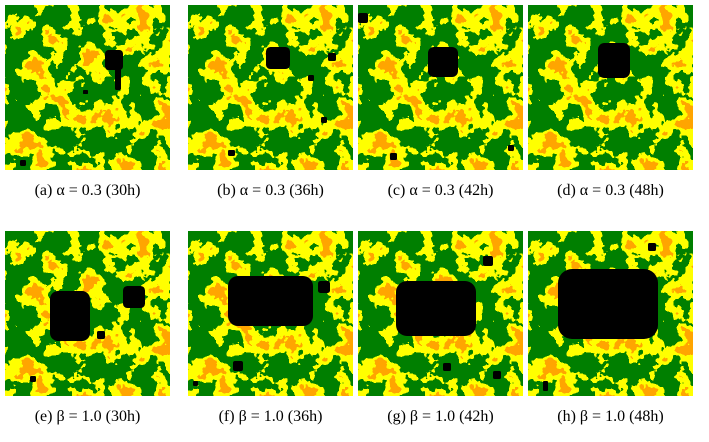  What do you see at coordinates (87, 190) in the screenshot?
I see `caption: (a) α = 0.3 (30h)` at bounding box center [87, 190].